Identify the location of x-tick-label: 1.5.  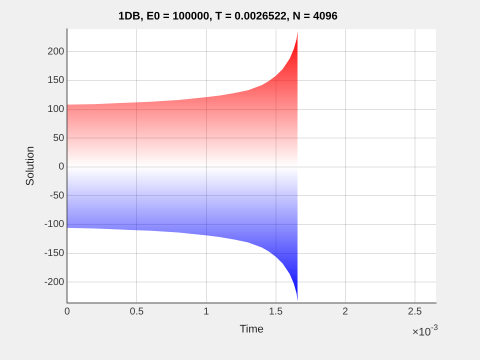
(276, 312).